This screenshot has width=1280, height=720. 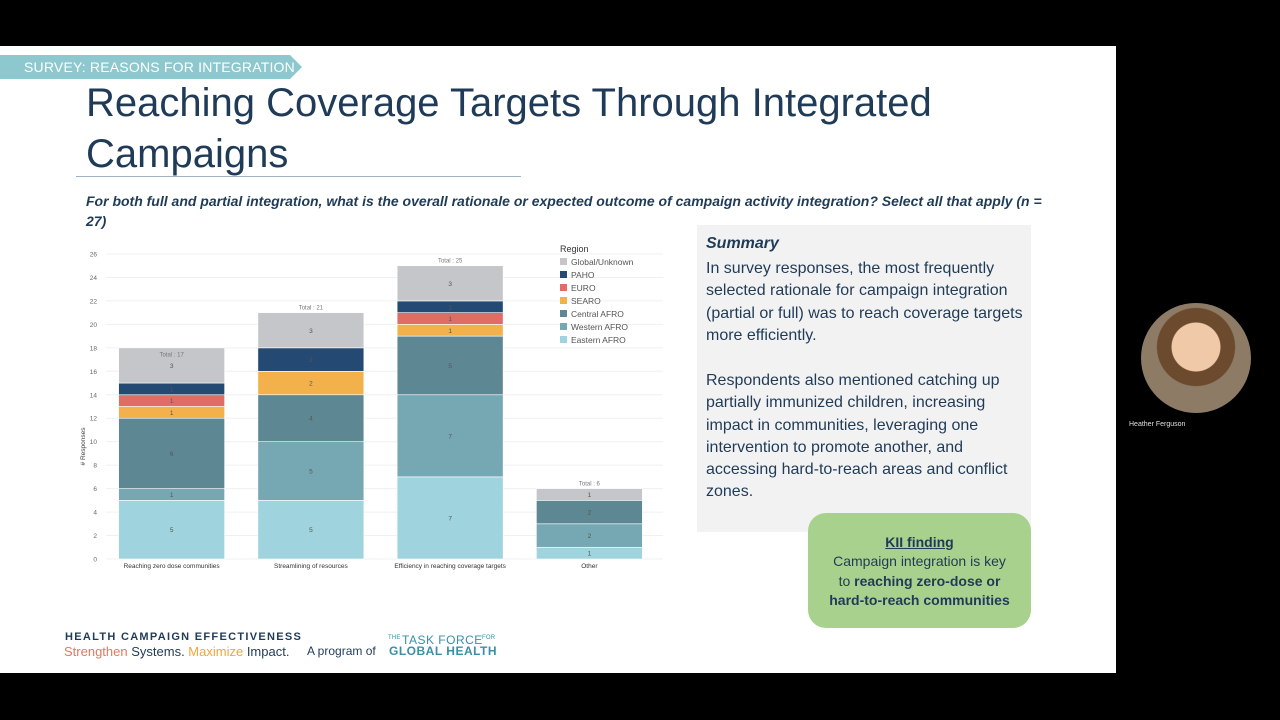 I want to click on y-axis-label: # Responses, so click(x=83, y=446).